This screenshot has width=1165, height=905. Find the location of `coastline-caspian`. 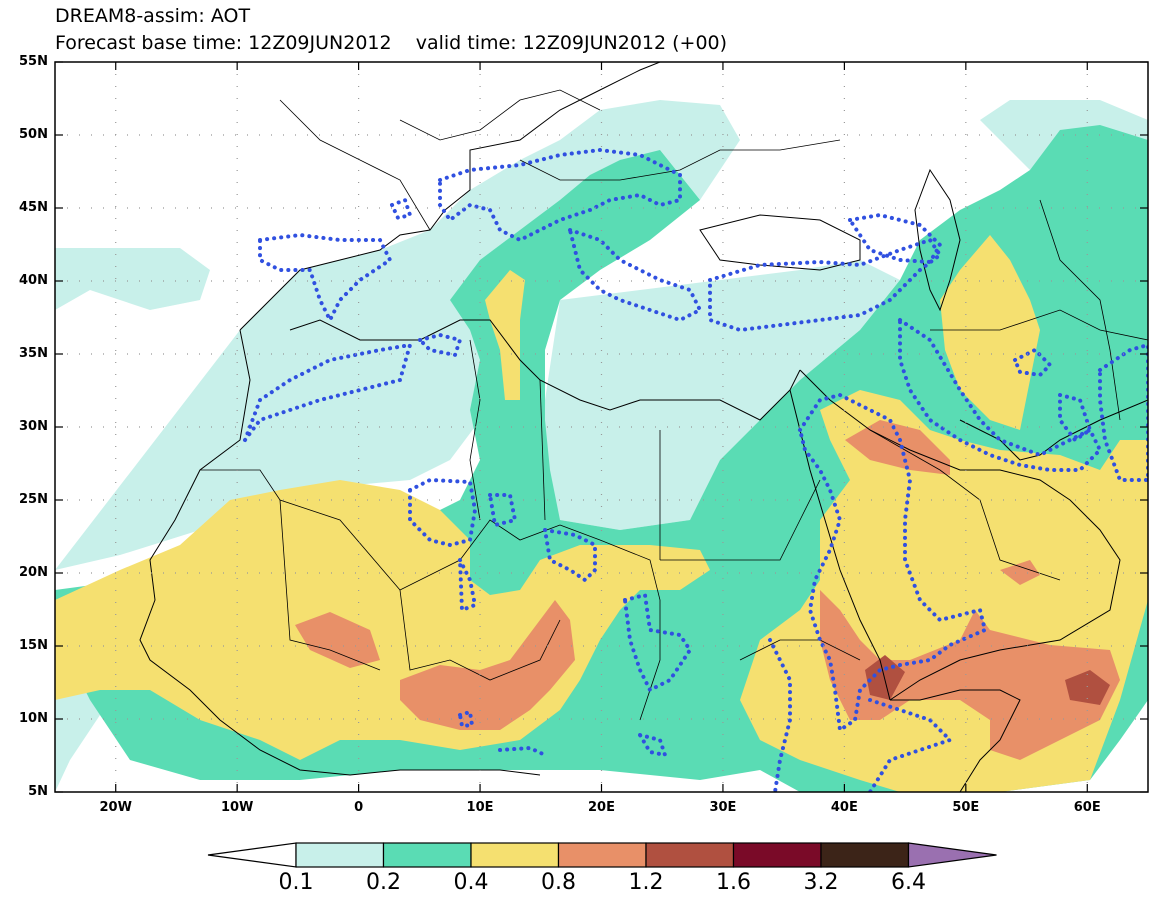

coastline-caspian is located at coordinates (937, 240).